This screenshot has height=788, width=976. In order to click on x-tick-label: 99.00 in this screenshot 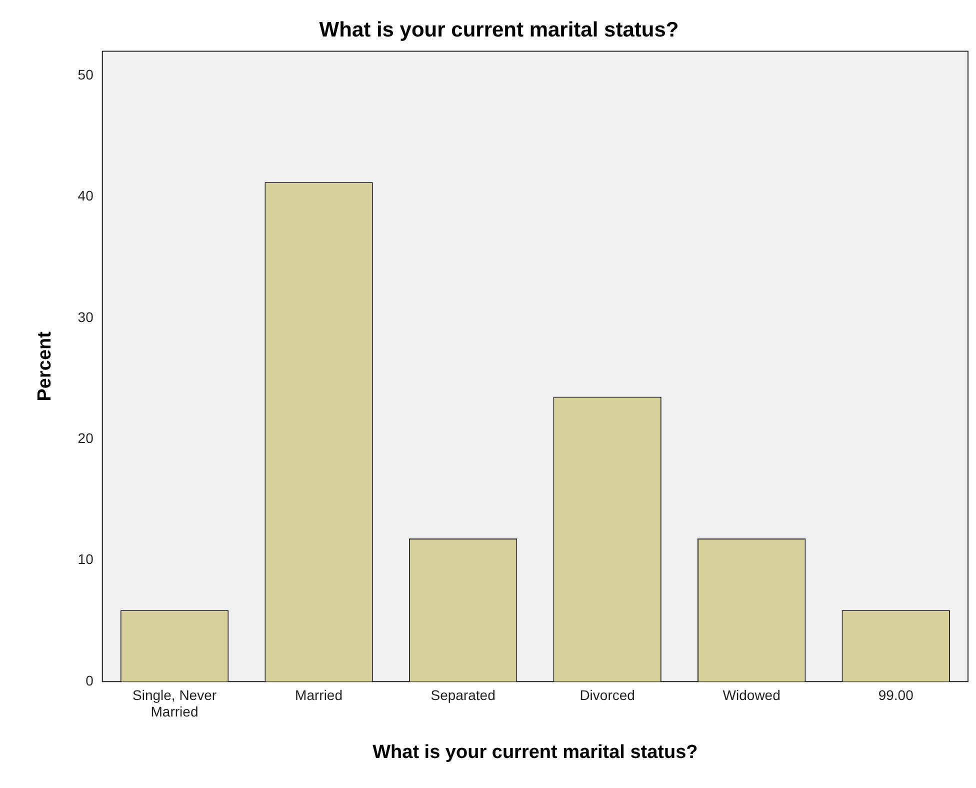, I will do `click(896, 694)`.